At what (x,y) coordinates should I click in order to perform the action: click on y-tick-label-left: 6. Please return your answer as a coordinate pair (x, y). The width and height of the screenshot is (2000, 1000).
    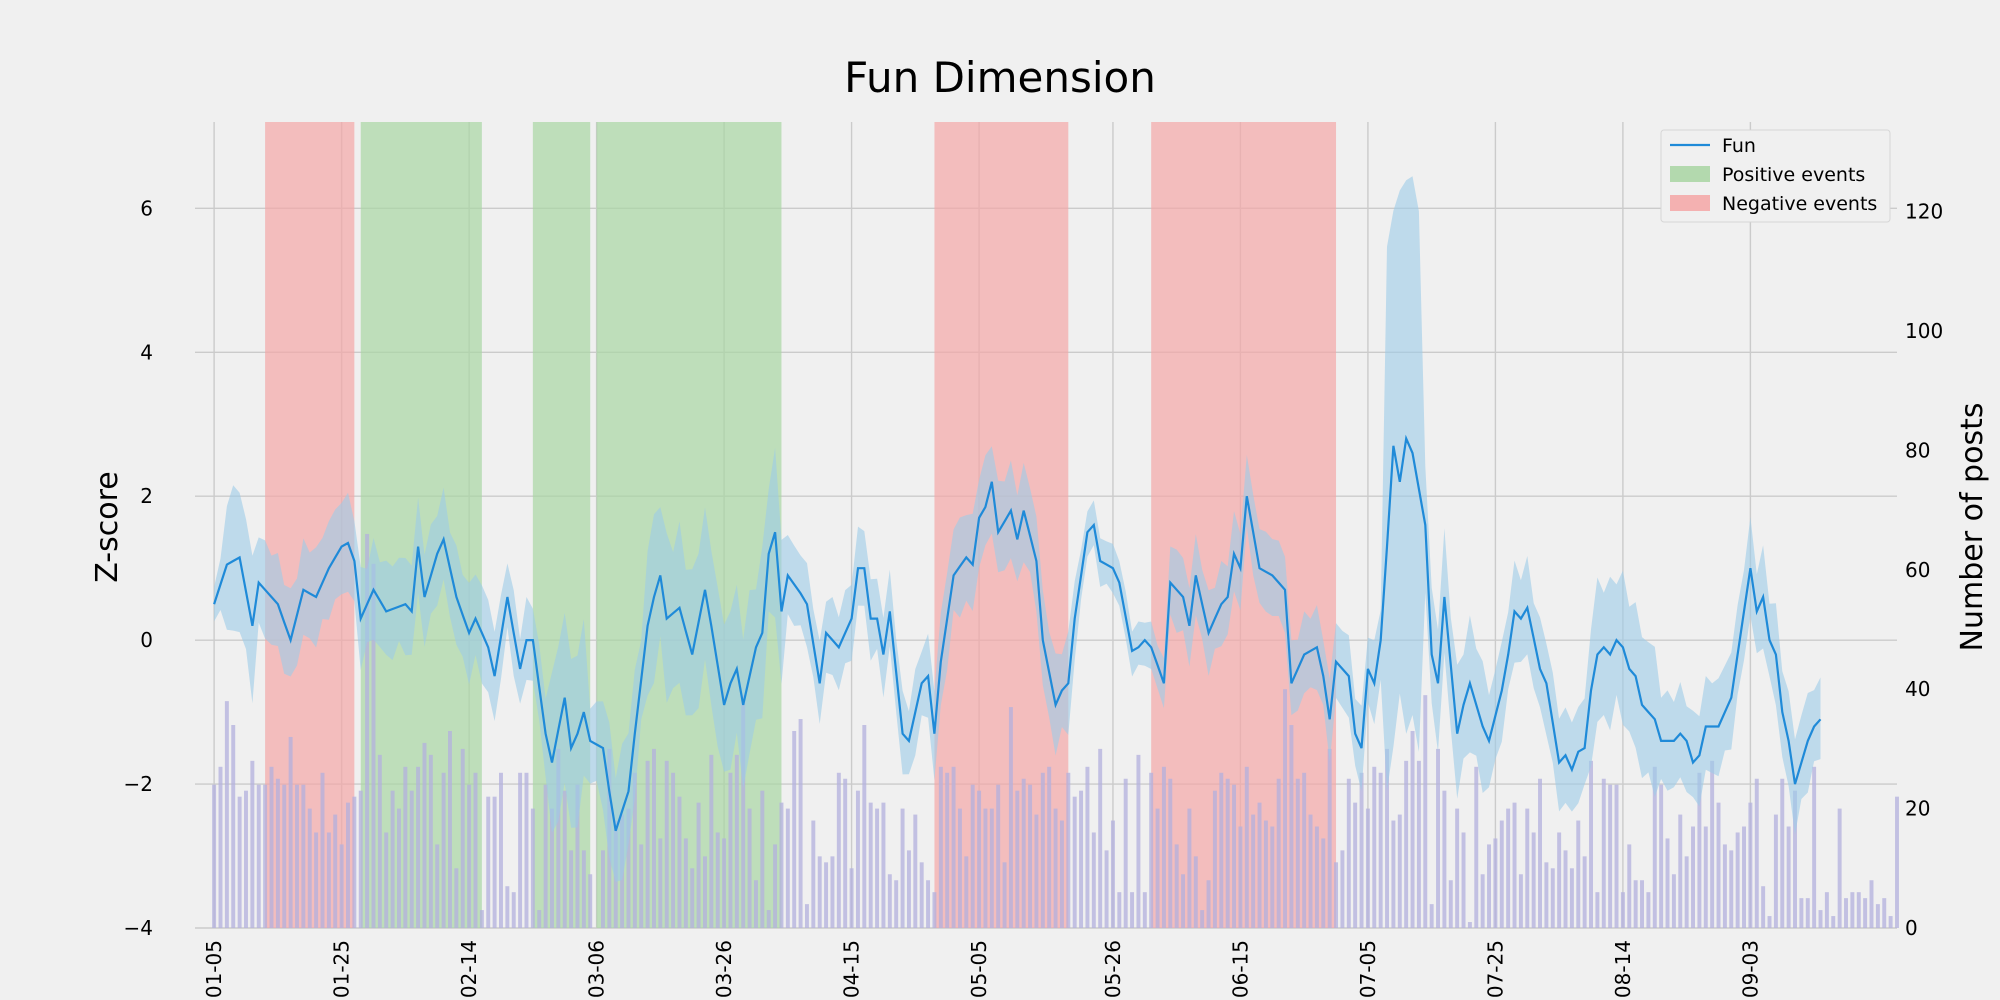
    Looking at the image, I should click on (146, 208).